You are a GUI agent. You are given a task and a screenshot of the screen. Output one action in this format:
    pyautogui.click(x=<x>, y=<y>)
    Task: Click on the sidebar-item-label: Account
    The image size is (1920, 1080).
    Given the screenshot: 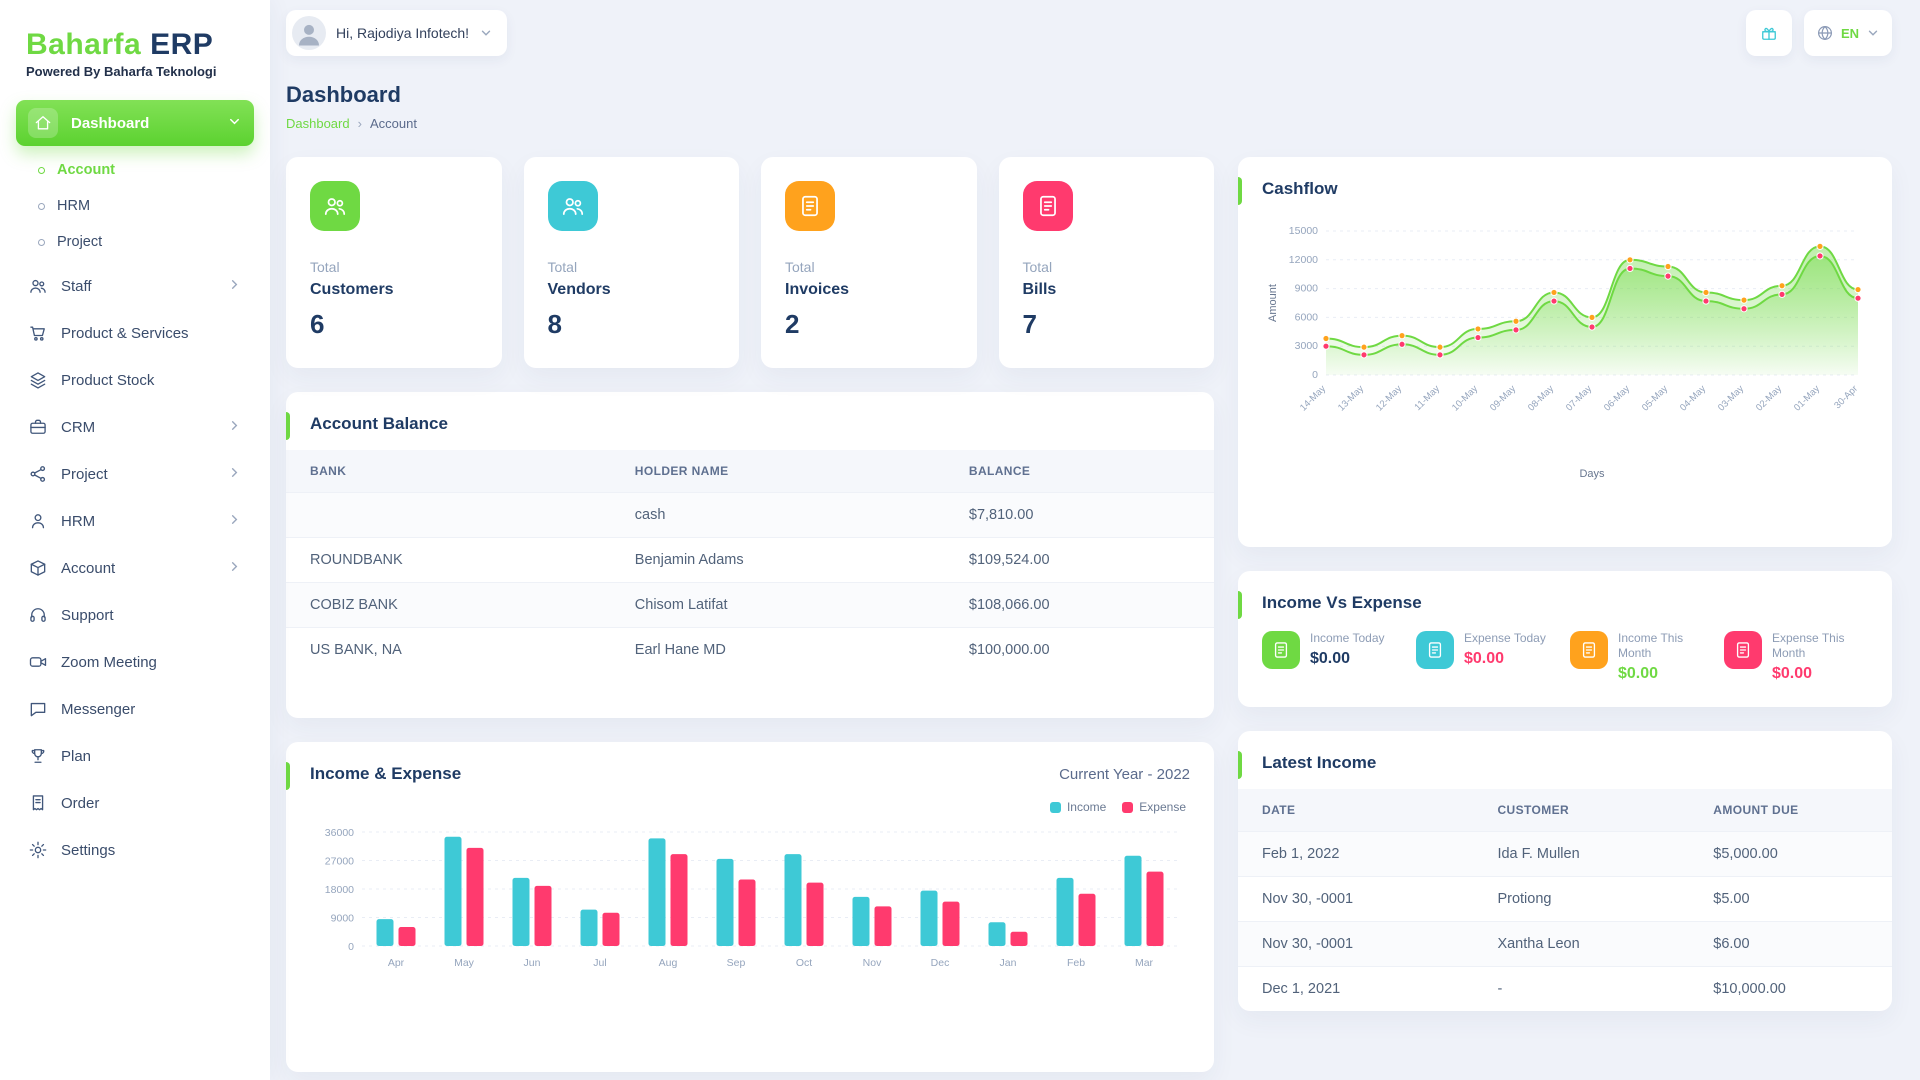 What is the action you would take?
    pyautogui.click(x=88, y=568)
    